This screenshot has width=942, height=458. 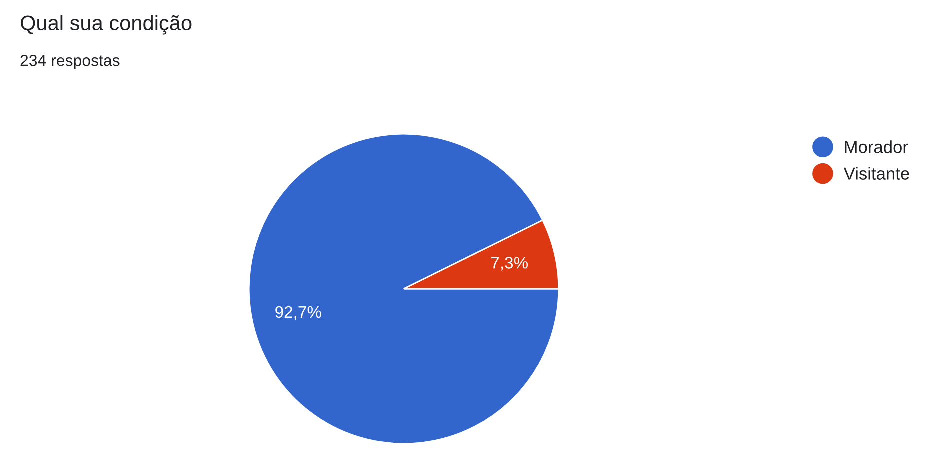 I want to click on data-label: 7,3%, so click(x=509, y=264).